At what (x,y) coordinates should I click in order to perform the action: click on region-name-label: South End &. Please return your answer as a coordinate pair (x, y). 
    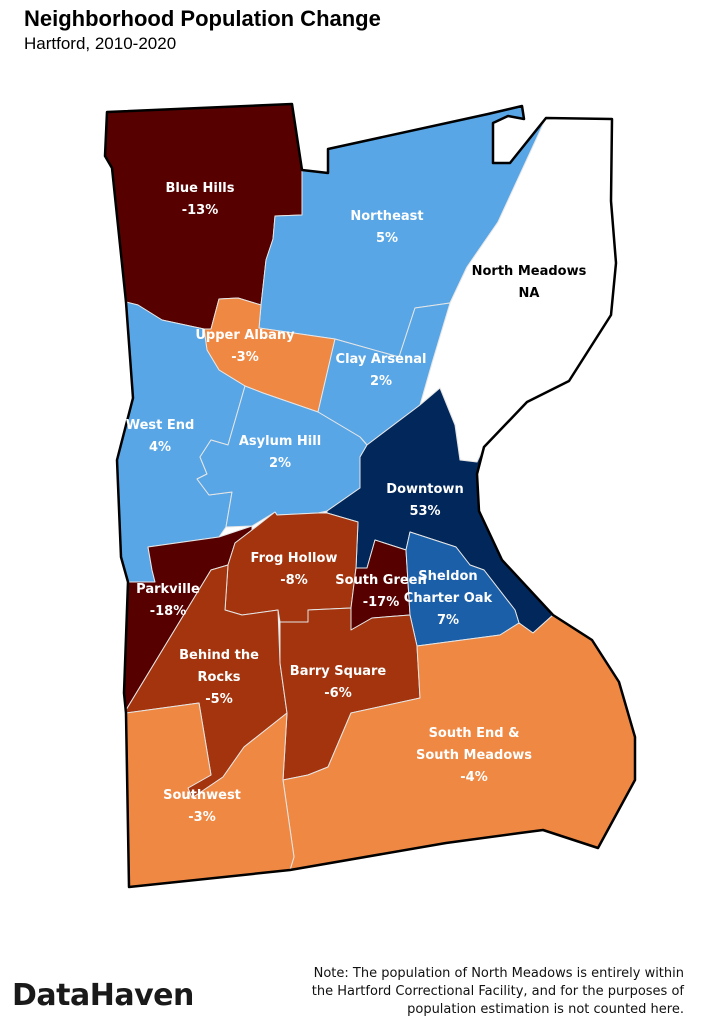
    Looking at the image, I should click on (474, 733).